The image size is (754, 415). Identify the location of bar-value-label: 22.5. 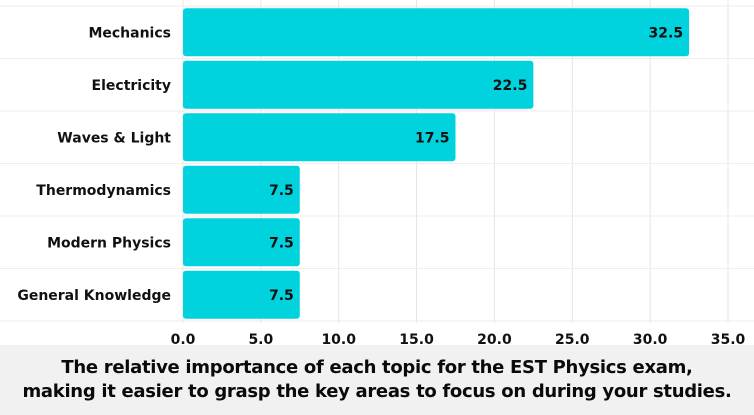
(510, 86).